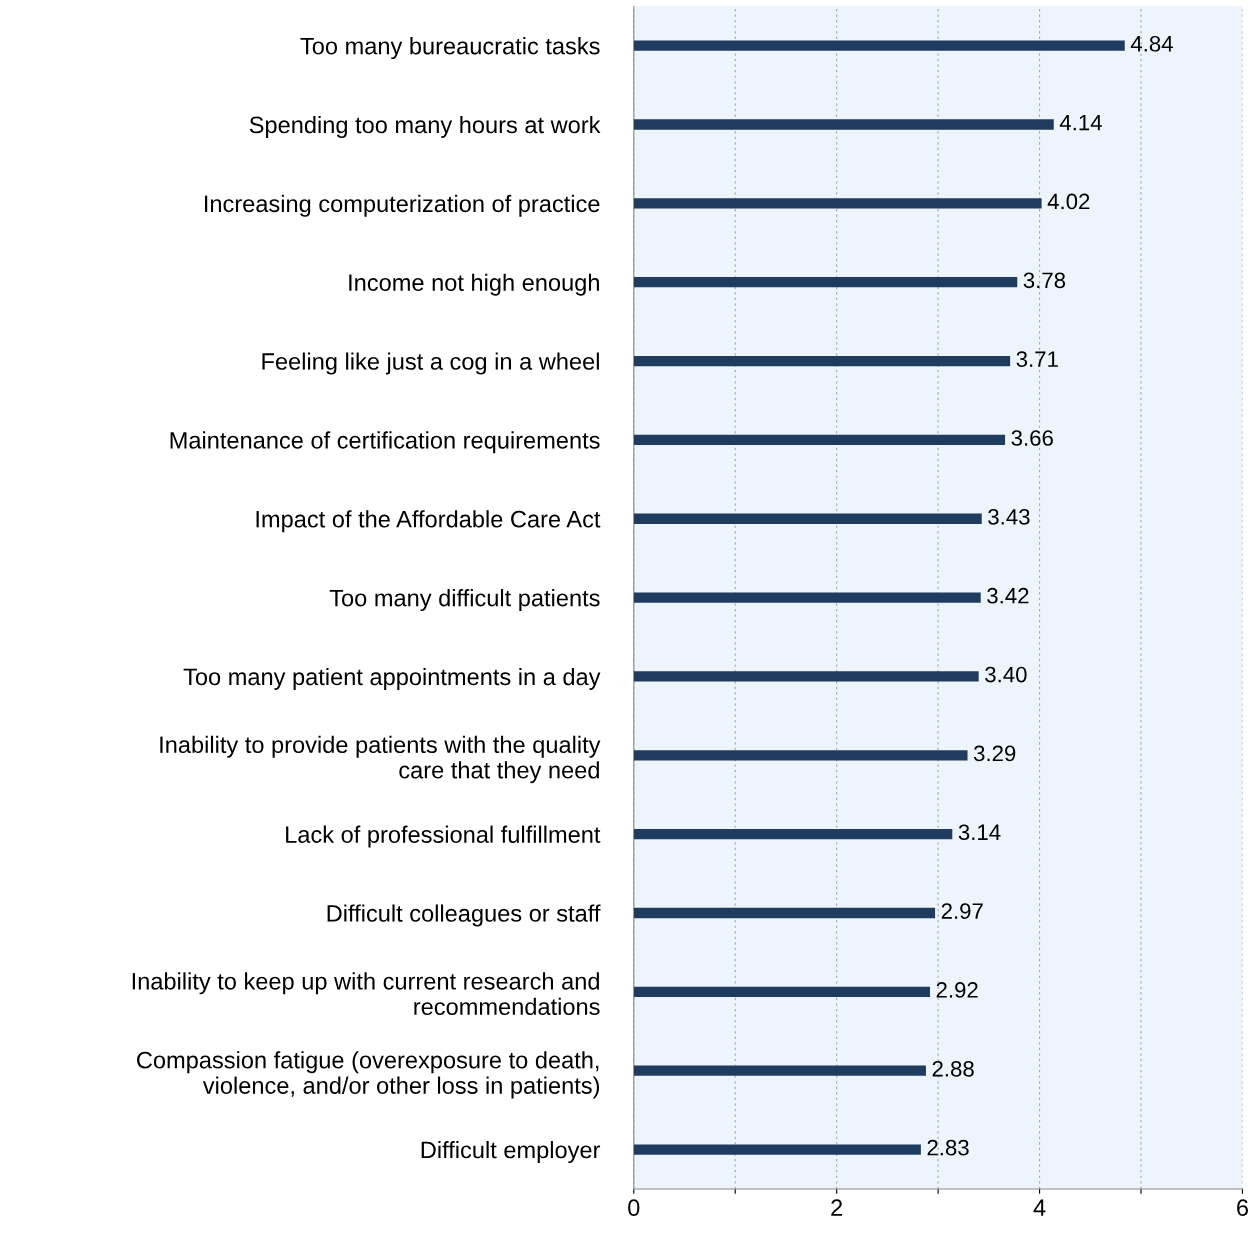  What do you see at coordinates (450, 48) in the screenshot?
I see `y-tick-label: Too many bureaucratic tasks` at bounding box center [450, 48].